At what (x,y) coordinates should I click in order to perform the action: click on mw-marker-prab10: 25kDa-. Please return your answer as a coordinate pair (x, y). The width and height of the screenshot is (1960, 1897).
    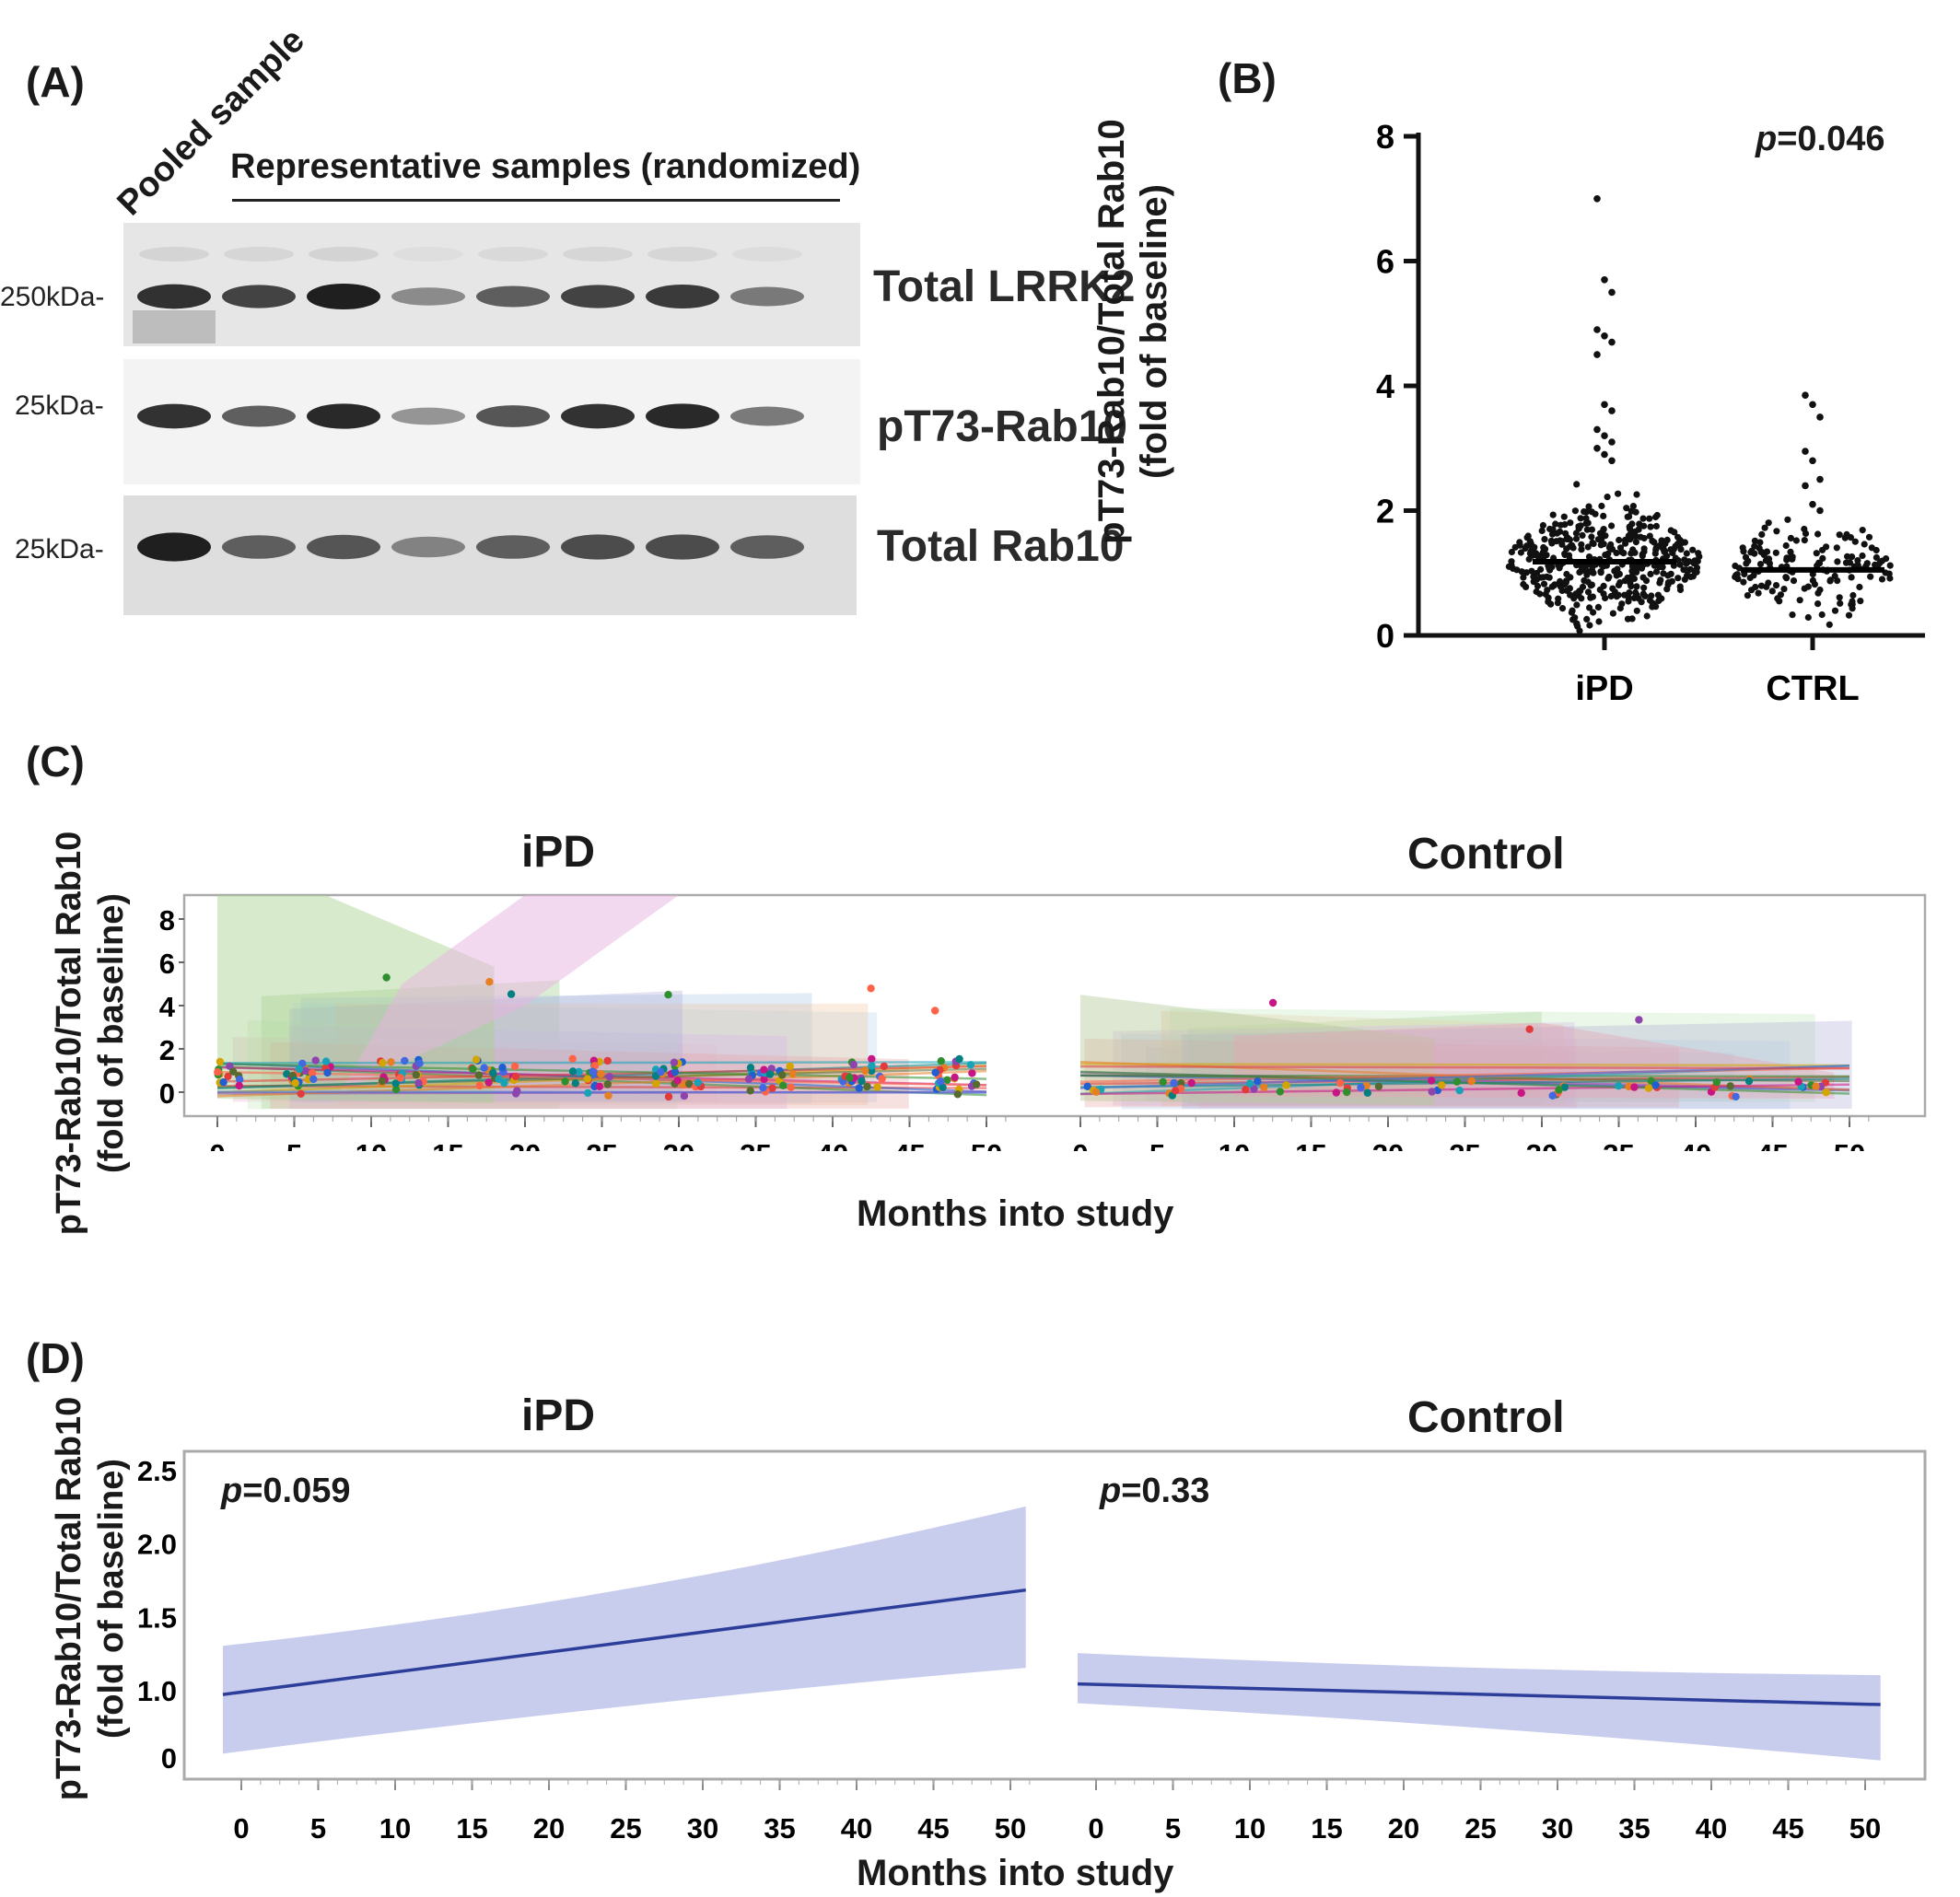
    Looking at the image, I should click on (59, 406).